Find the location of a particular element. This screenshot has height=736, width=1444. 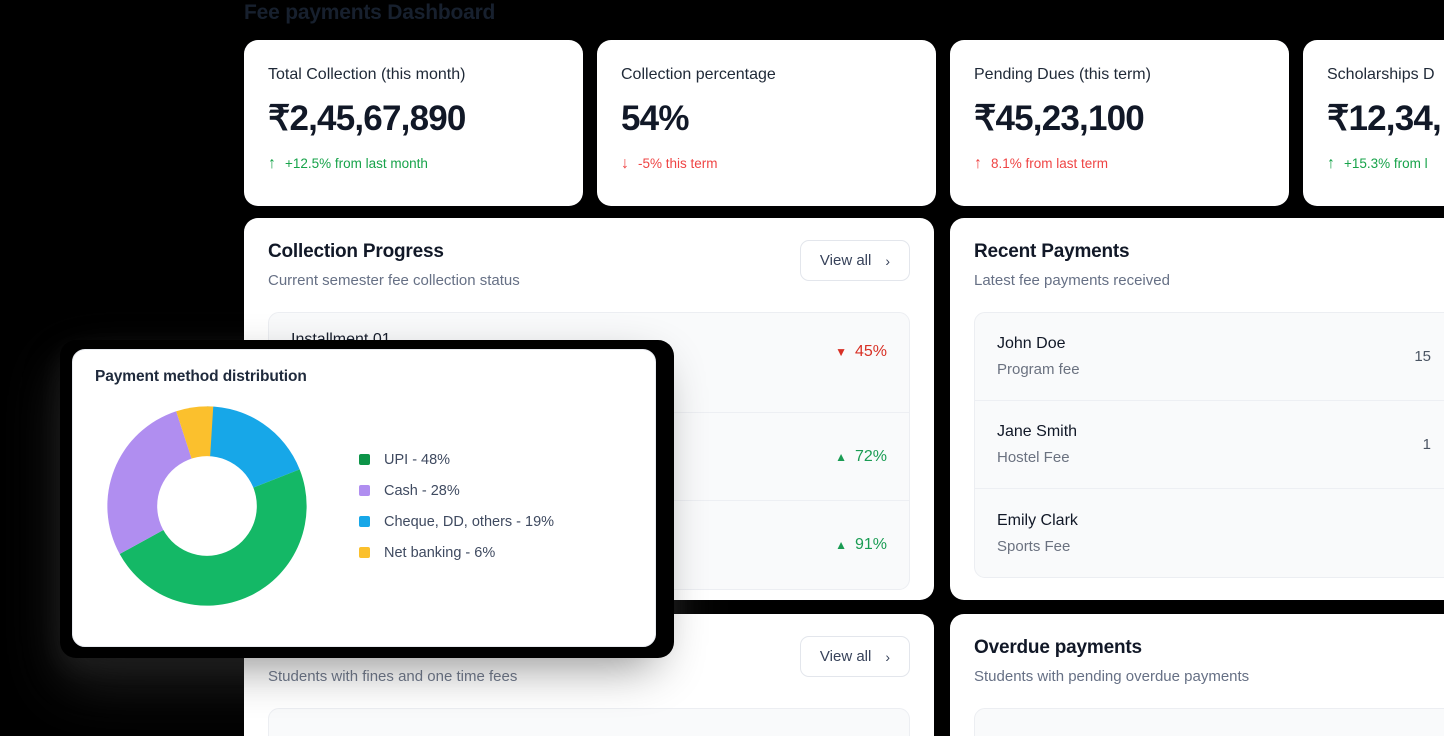

legend-label: UPI - 48% is located at coordinates (417, 459).